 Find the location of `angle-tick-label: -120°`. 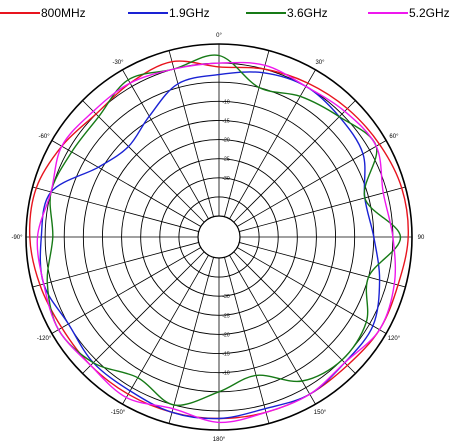

angle-tick-label: -120° is located at coordinates (44, 339).